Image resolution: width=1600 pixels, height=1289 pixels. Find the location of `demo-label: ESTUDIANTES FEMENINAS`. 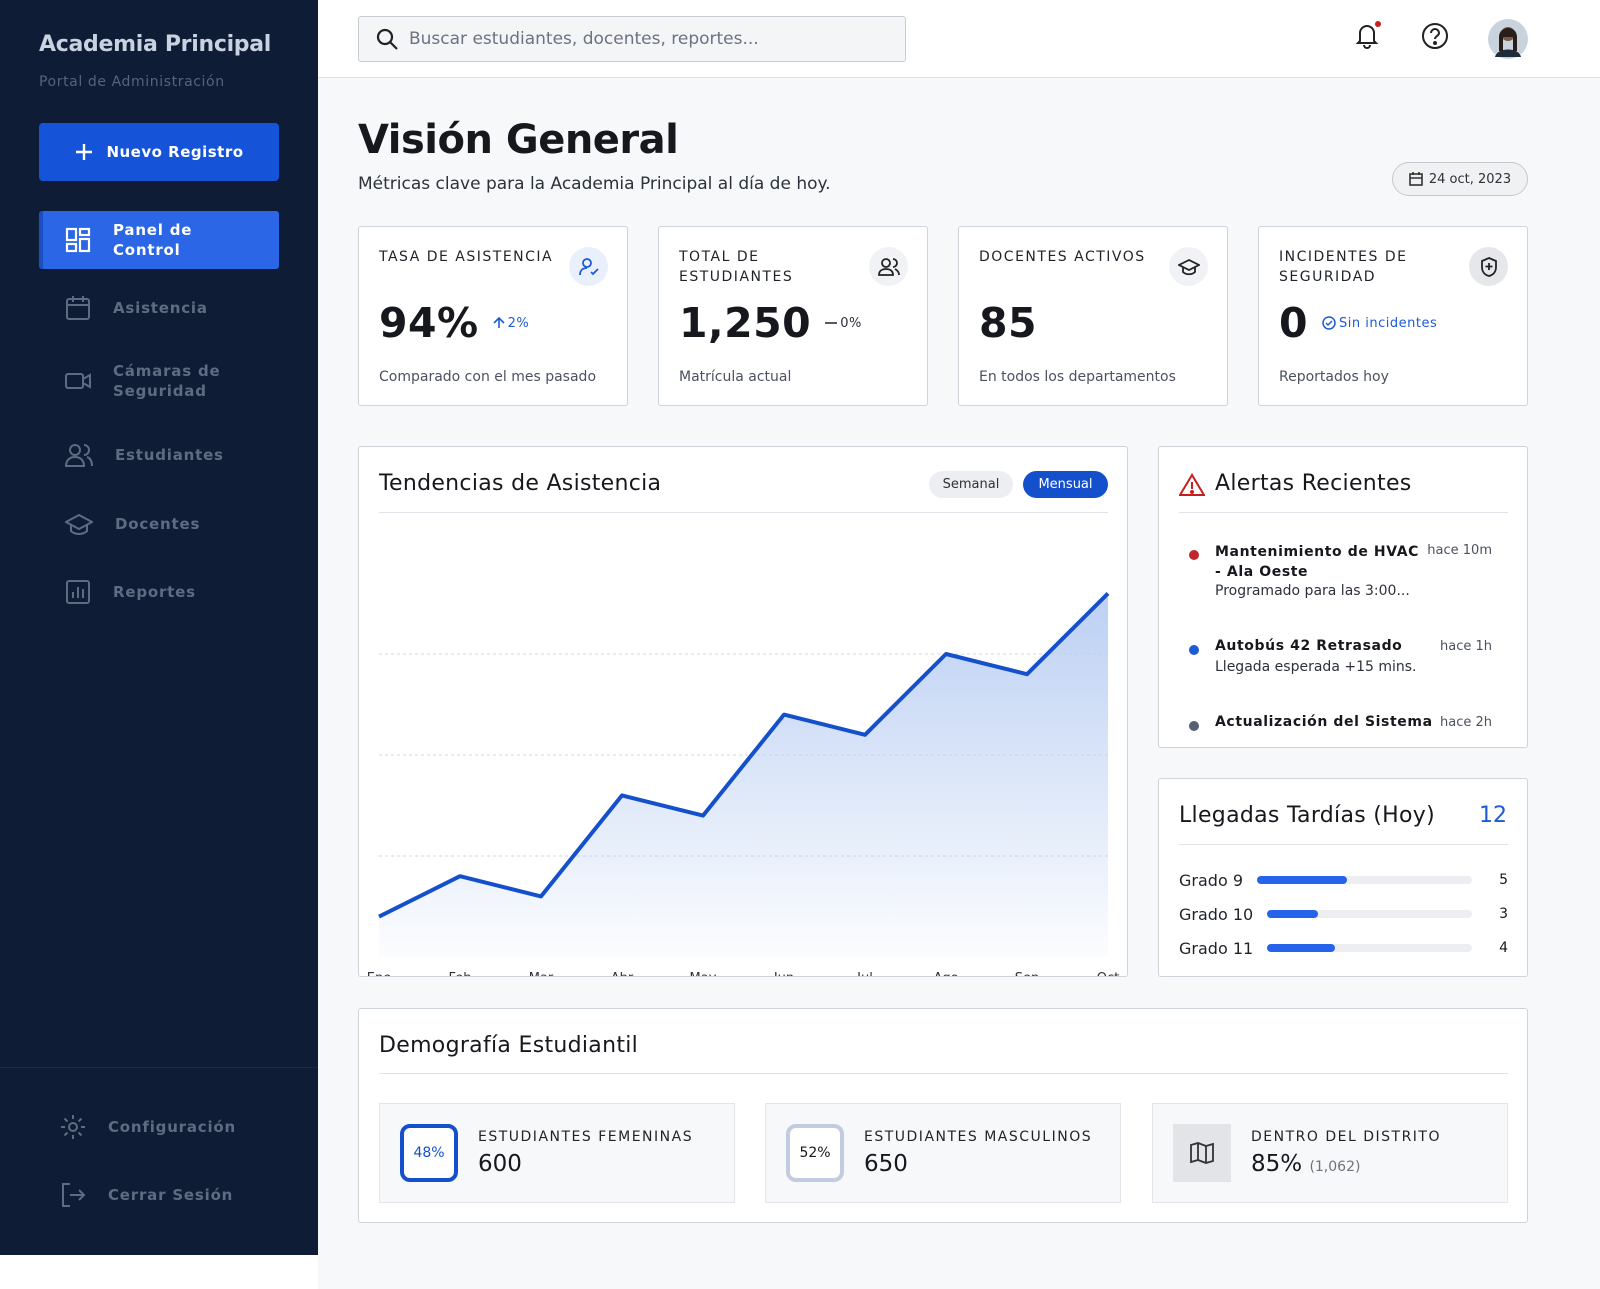

demo-label: ESTUDIANTES FEMENINAS is located at coordinates (586, 1137).